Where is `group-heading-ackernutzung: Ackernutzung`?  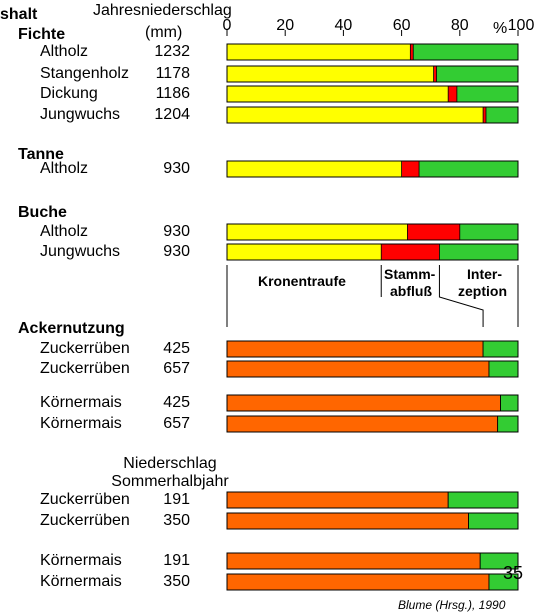
group-heading-ackernutzung: Ackernutzung is located at coordinates (71, 329).